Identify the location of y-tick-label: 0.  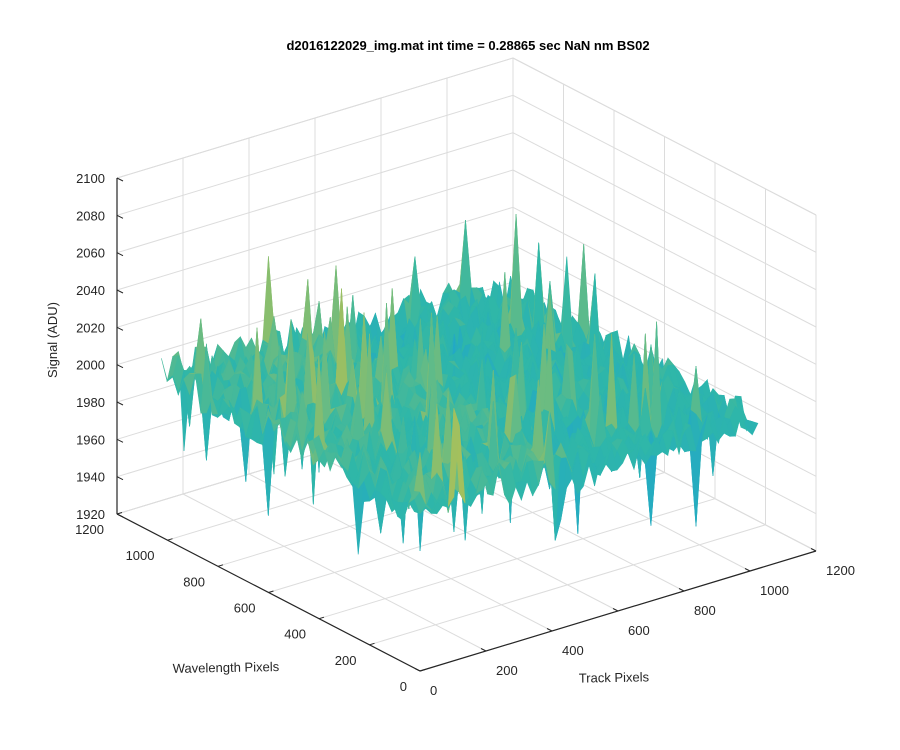
(403, 686).